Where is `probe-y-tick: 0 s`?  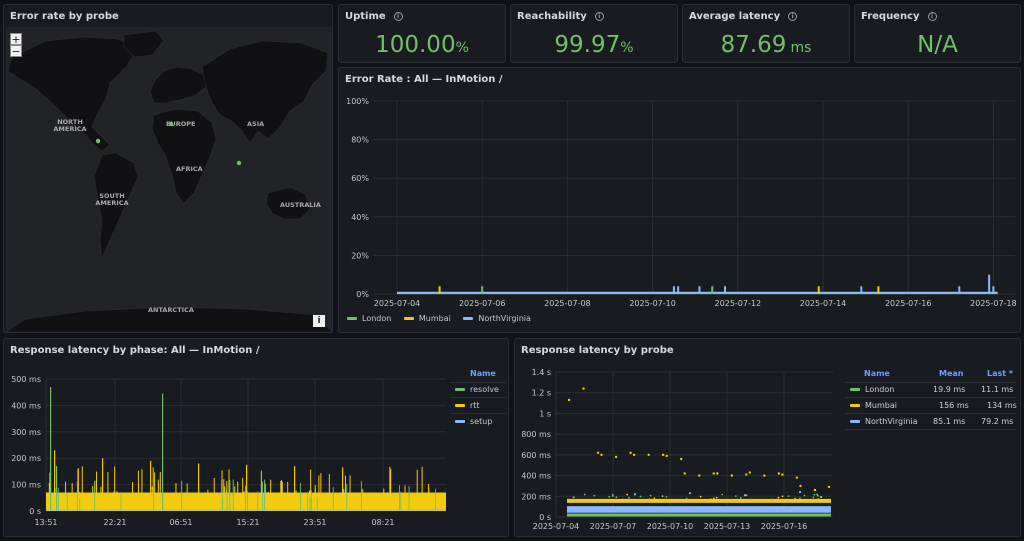
probe-y-tick: 0 s is located at coordinates (545, 517).